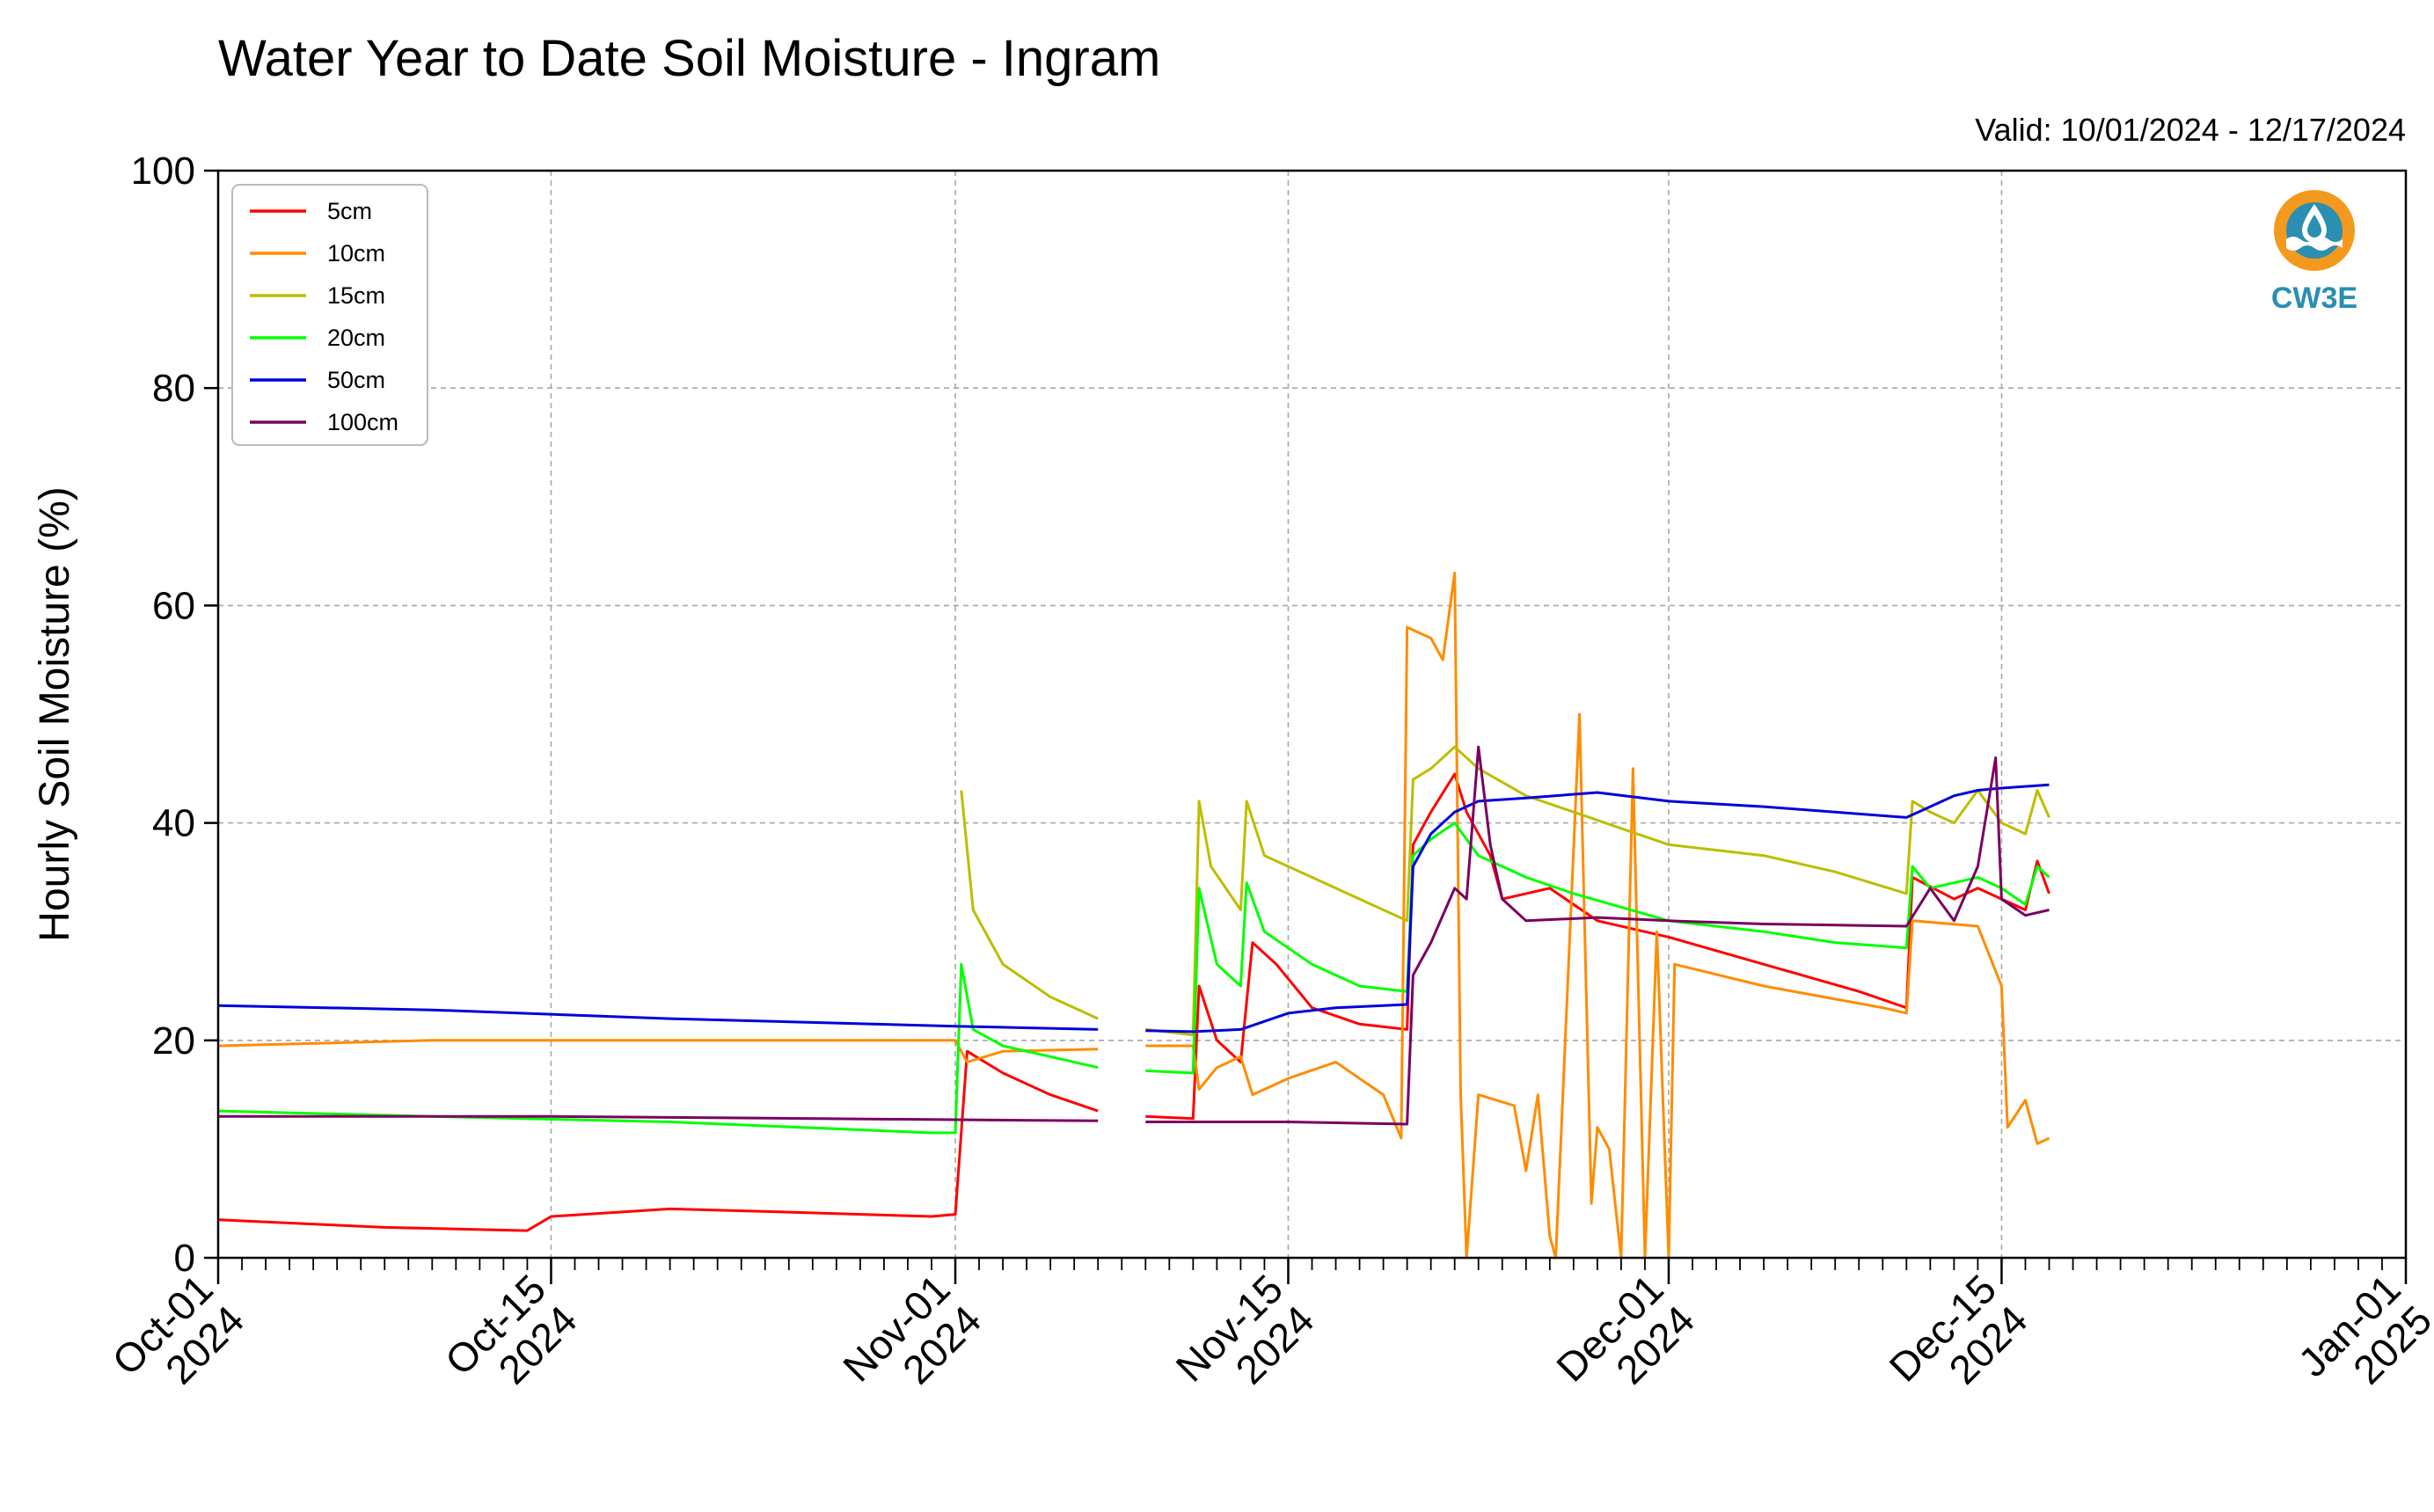 This screenshot has height=1512, width=2434. What do you see at coordinates (173, 1041) in the screenshot?
I see `y-tick-label: 20` at bounding box center [173, 1041].